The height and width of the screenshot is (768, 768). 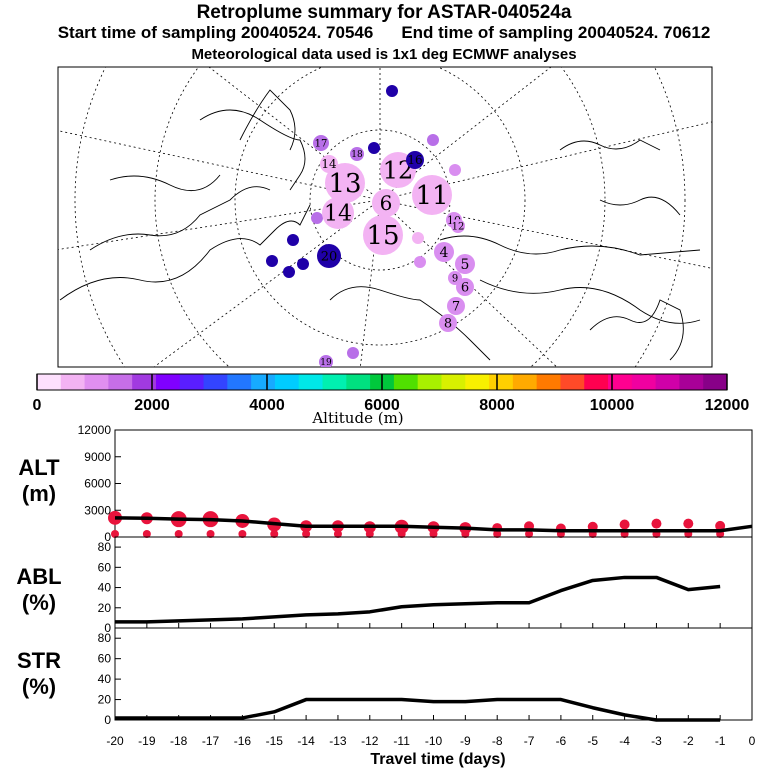 I want to click on x-tick-label: 0, so click(x=752, y=741).